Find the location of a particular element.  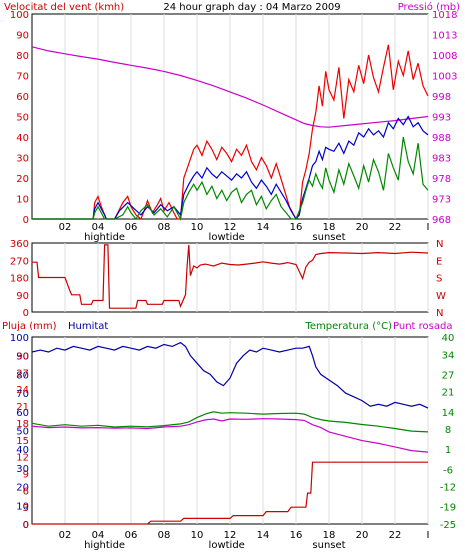

pressure-tick-label: 1018 is located at coordinates (444, 15).